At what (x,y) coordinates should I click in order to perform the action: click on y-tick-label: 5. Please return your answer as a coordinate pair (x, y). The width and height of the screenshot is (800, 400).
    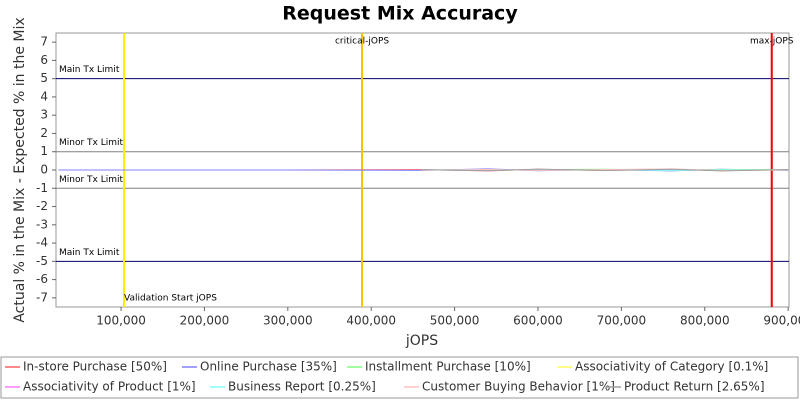
    Looking at the image, I should click on (44, 78).